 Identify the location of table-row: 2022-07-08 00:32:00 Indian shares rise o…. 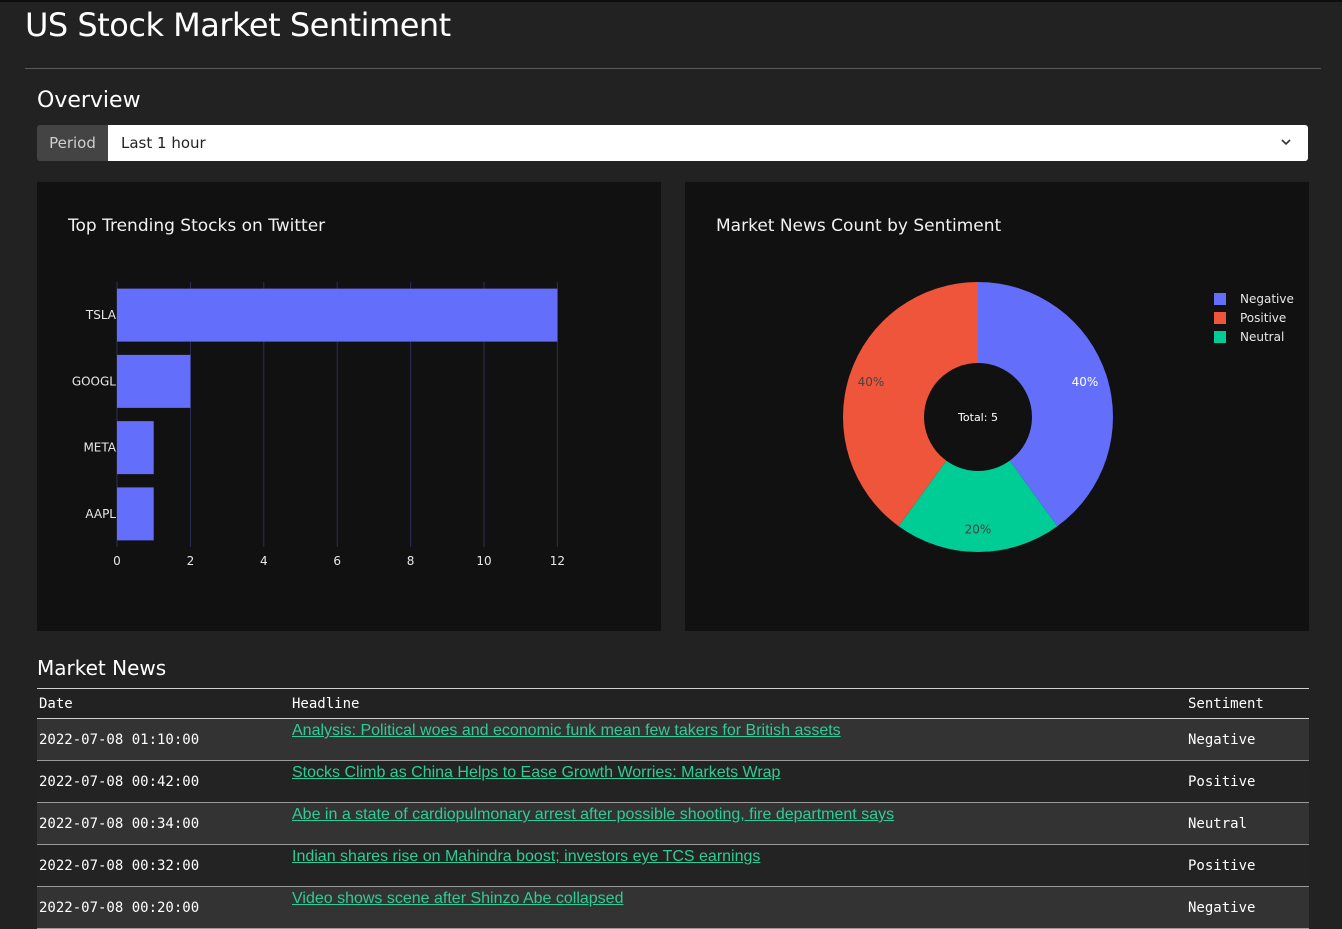
(673, 865).